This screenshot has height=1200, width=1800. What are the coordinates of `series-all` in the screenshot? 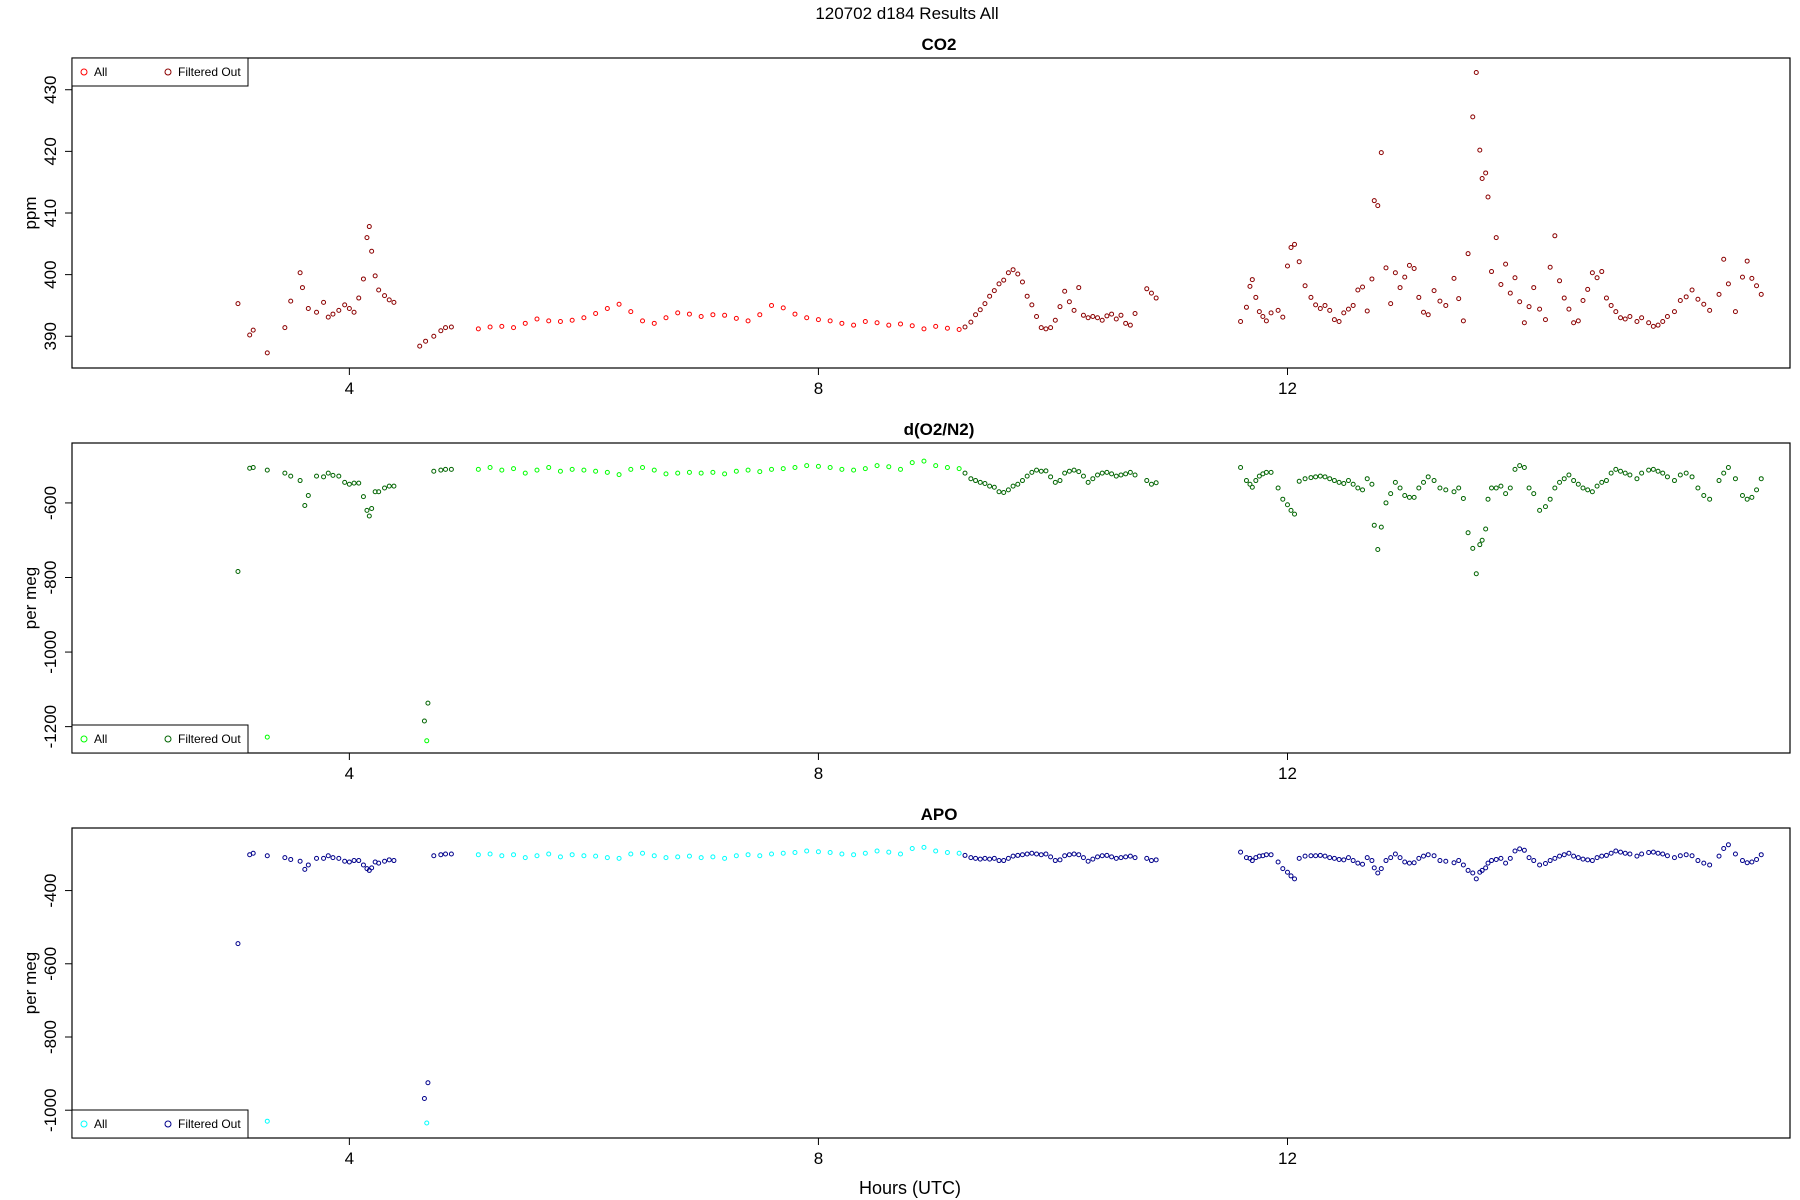 It's located at (613, 601).